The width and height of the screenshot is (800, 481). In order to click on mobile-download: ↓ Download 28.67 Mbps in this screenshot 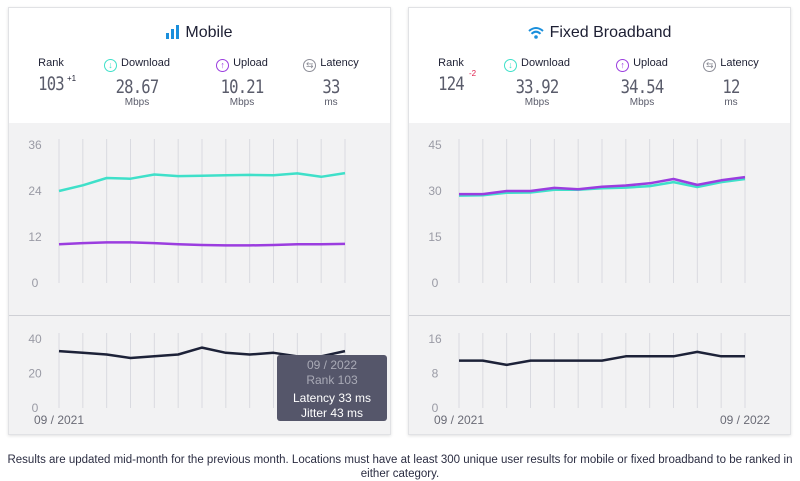, I will do `click(137, 82)`.